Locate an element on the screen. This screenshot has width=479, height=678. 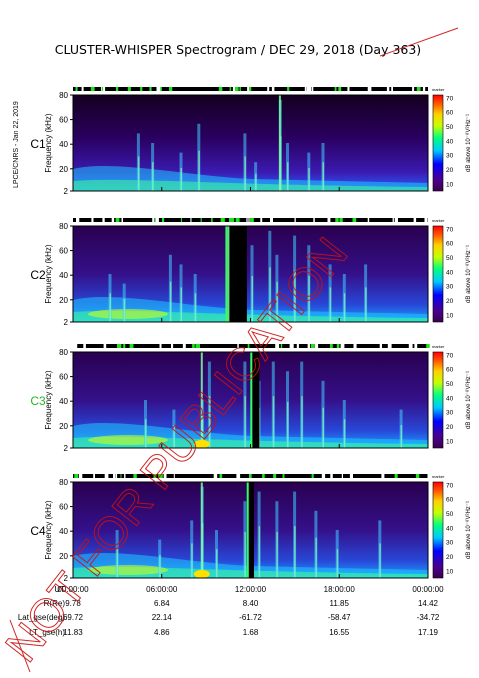
ephemeris-value: 4.86 is located at coordinates (162, 632).